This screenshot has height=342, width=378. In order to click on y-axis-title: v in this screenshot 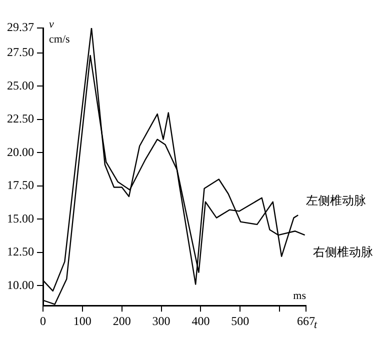, I will do `click(51, 24)`.